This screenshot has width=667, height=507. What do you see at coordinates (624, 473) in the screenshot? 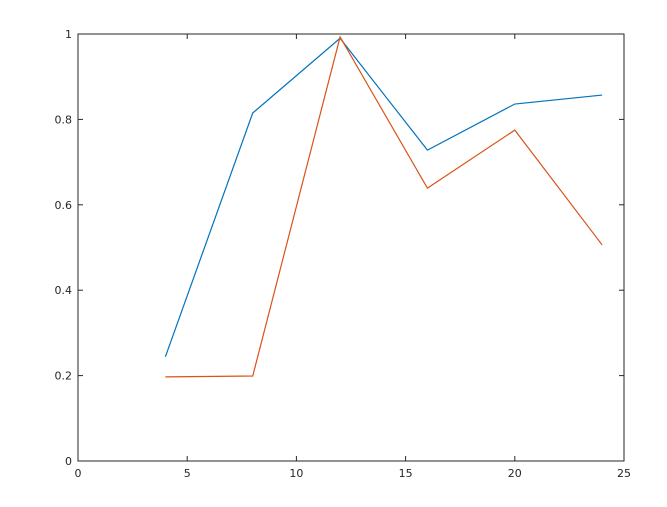
I see `x-tick-label: 25` at bounding box center [624, 473].